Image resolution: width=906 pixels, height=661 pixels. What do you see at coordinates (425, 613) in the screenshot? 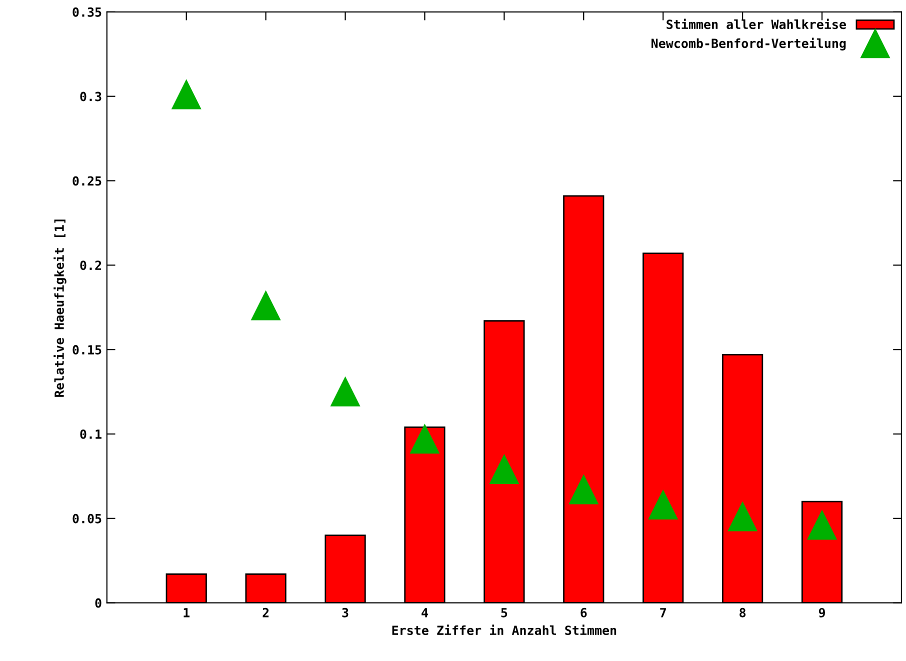
I see `x-tick-label: 4` at bounding box center [425, 613].